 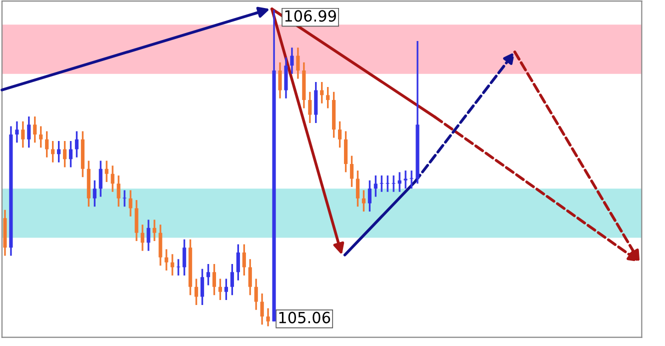 What do you see at coordinates (304, 318) in the screenshot?
I see `annotation: 105.06` at bounding box center [304, 318].